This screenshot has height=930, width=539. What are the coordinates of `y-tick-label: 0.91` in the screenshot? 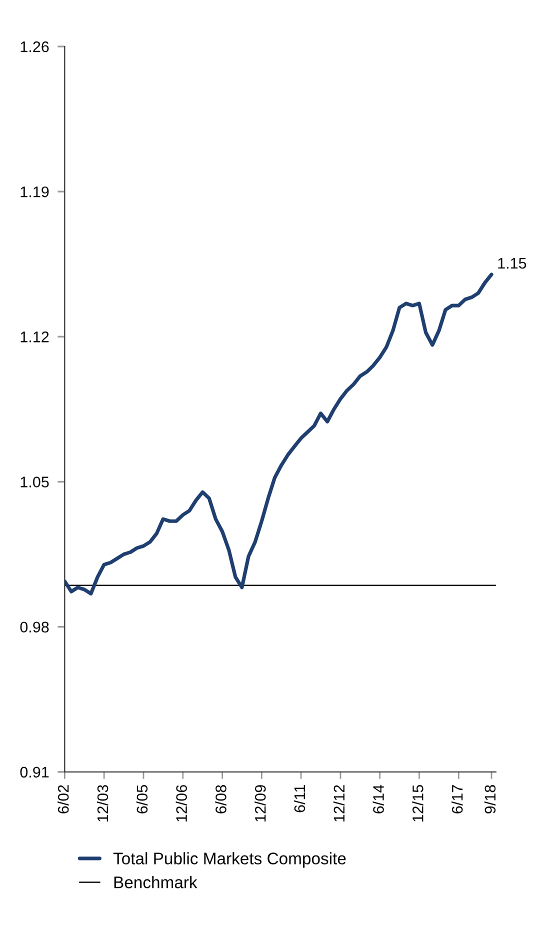 It's located at (34, 772).